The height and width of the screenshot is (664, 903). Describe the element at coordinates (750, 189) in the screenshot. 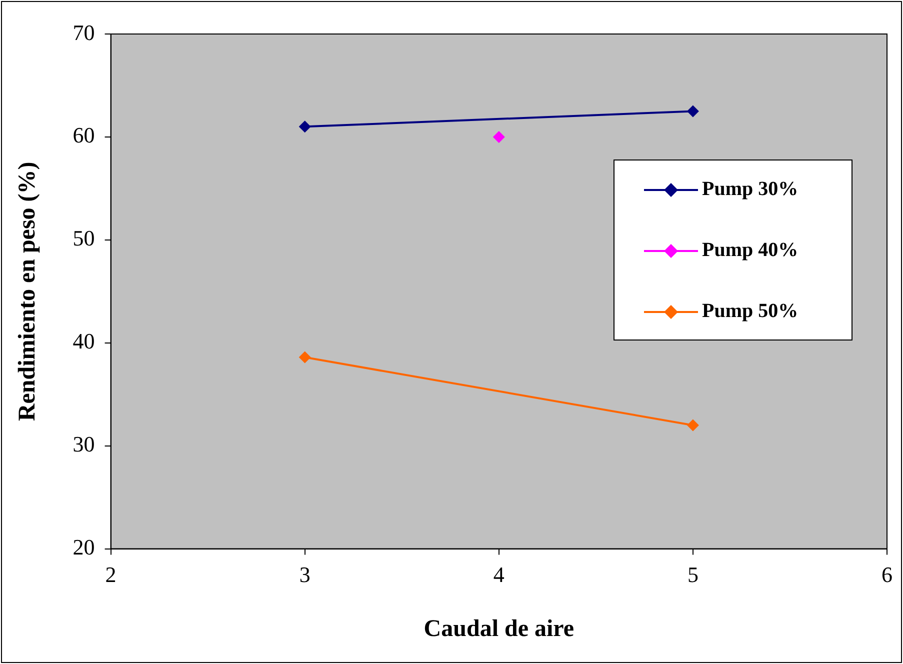

I see `legend-label: Pump 30%` at that location.